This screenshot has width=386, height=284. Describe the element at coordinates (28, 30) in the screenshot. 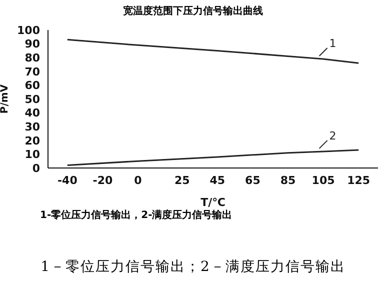

I see `y-tick-label: 100` at that location.